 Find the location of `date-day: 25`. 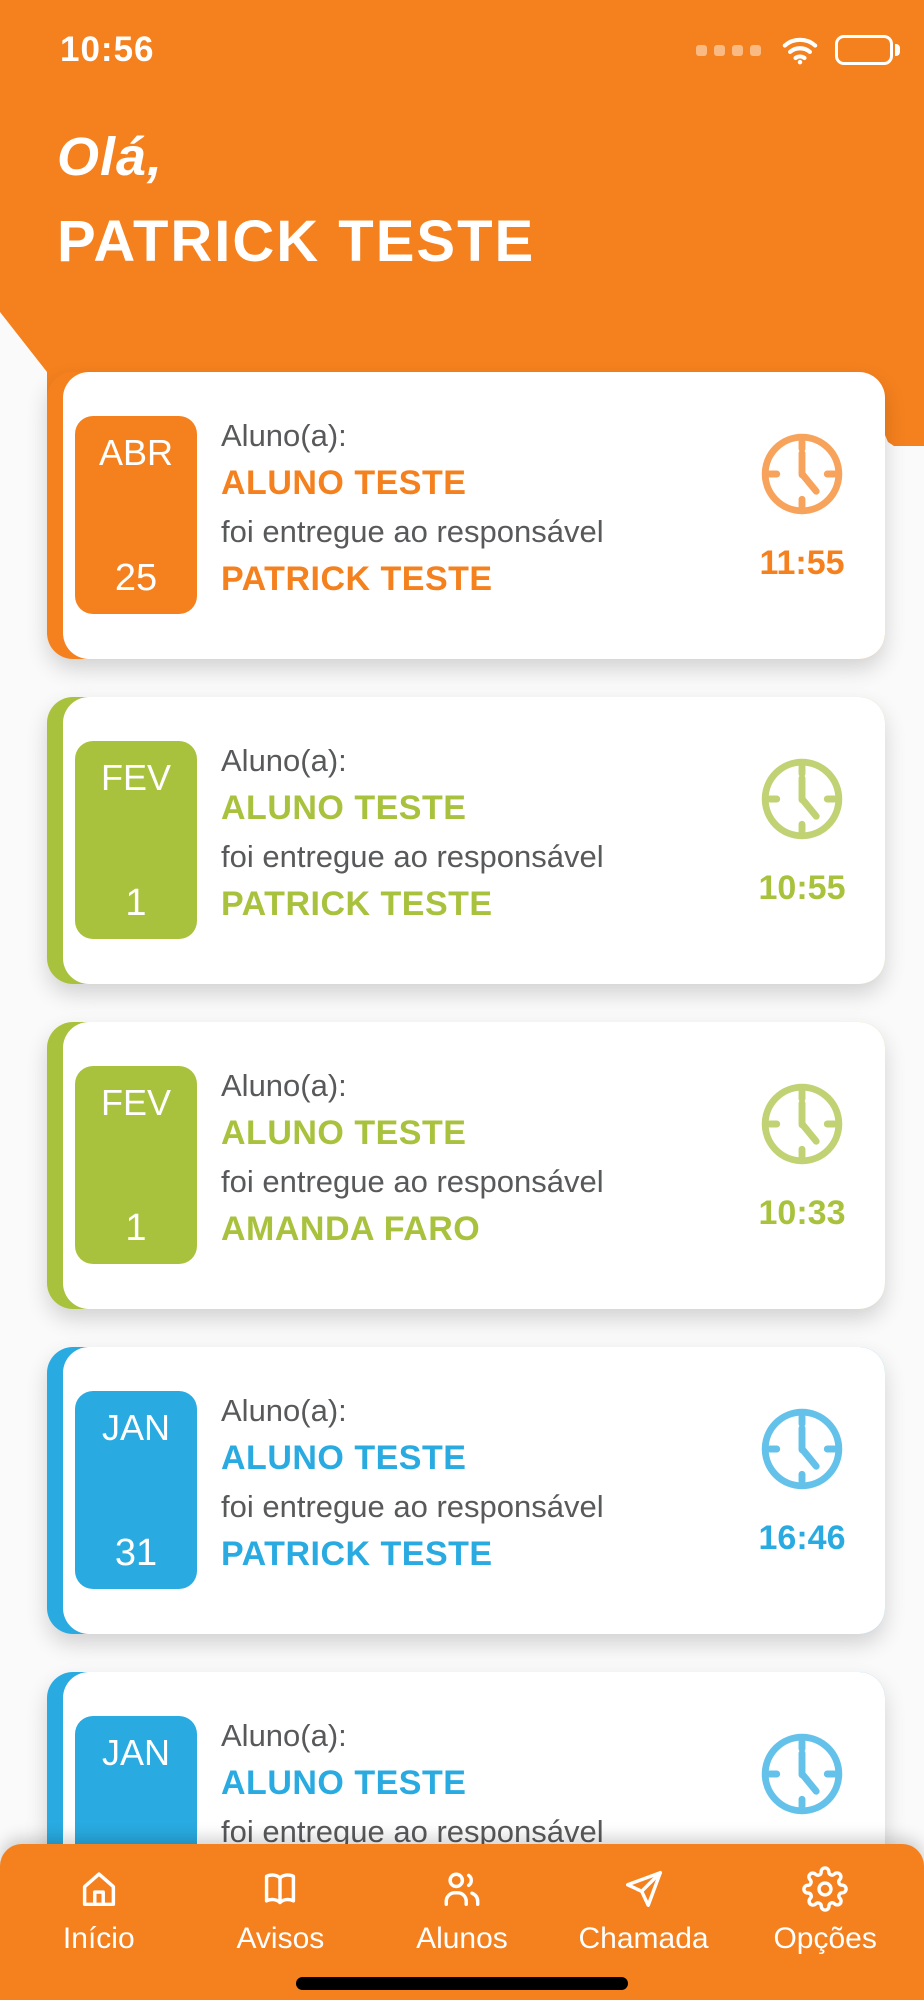

date-day: 25 is located at coordinates (136, 578).